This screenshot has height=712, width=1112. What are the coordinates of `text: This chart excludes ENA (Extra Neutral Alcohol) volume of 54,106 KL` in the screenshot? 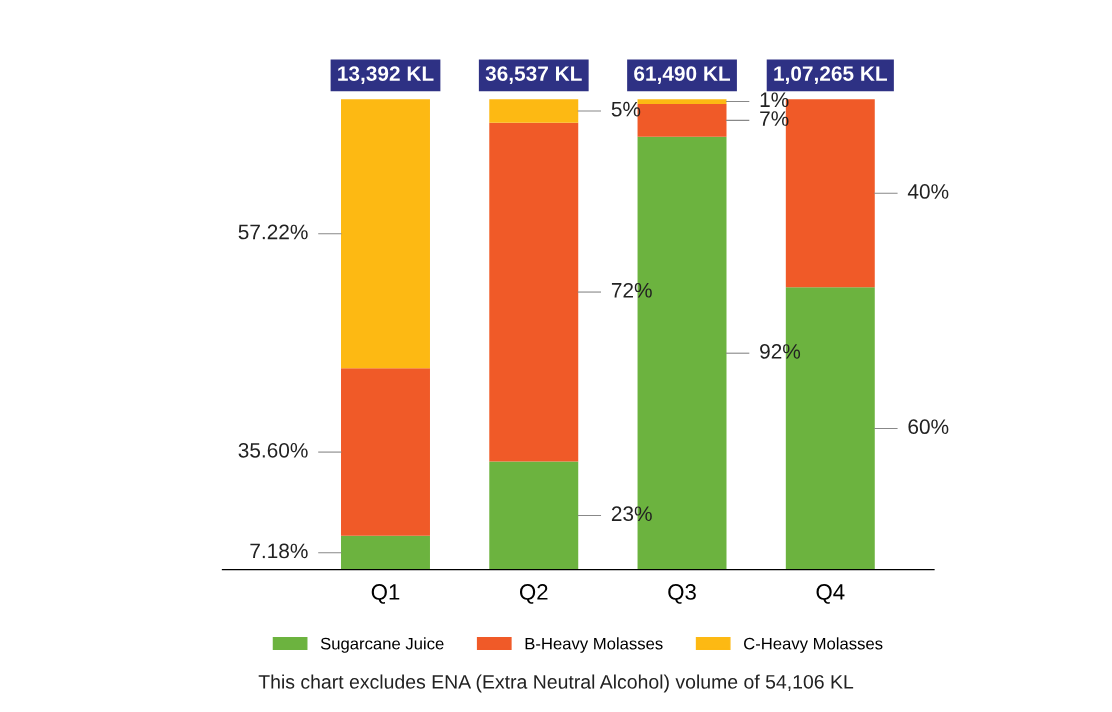 It's located at (556, 683).